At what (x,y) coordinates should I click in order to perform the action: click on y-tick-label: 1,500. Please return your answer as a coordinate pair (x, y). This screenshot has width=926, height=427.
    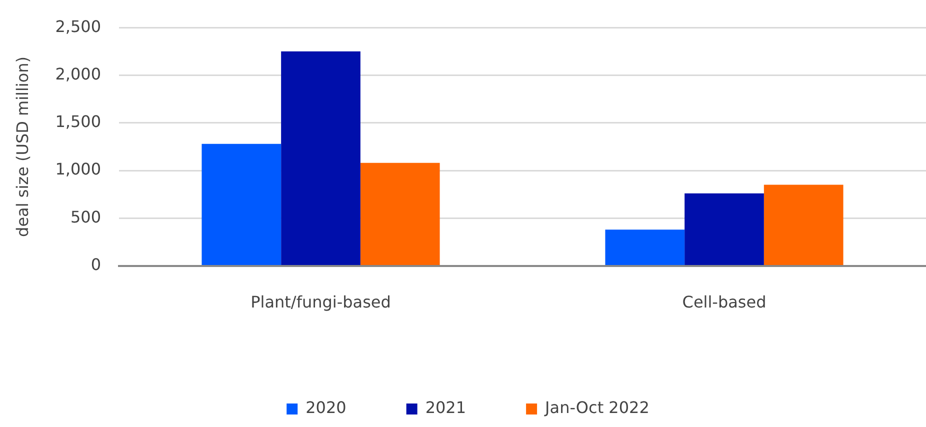
    Looking at the image, I should click on (78, 122).